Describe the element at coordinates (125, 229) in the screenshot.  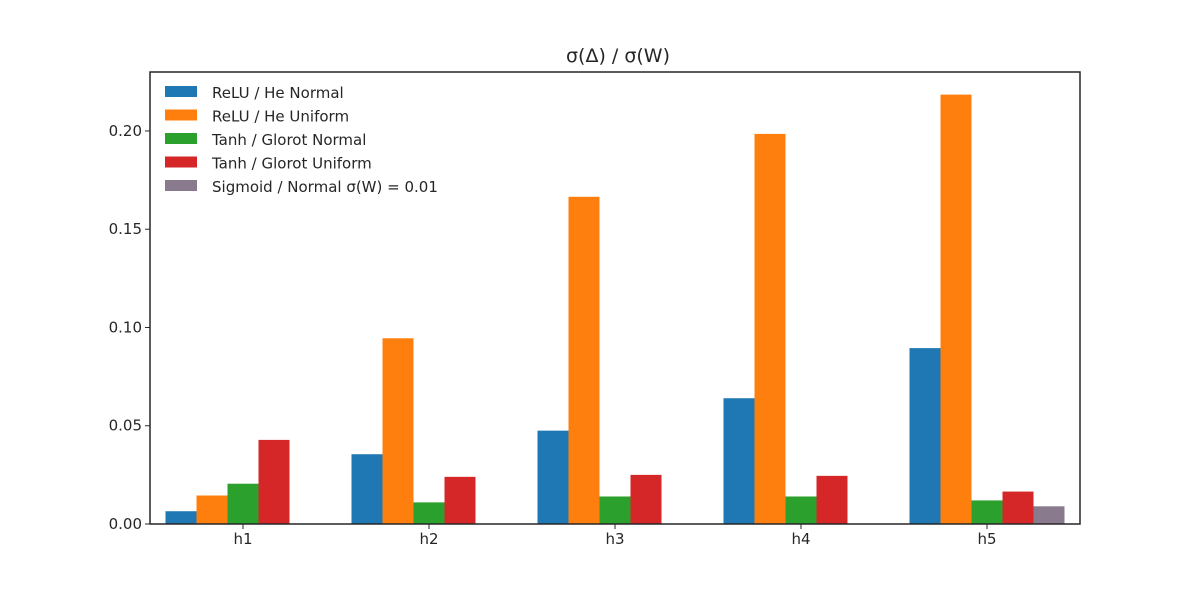
I see `y-tick-label: 0.15` at that location.